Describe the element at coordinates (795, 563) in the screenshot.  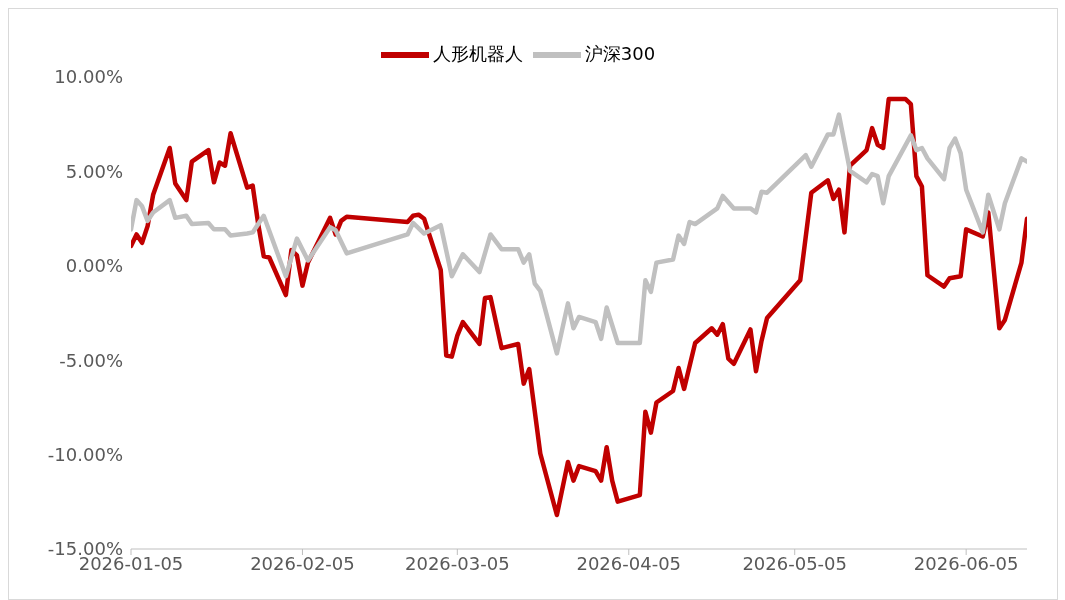
I see `x-tick-label: 2026-05-05` at that location.